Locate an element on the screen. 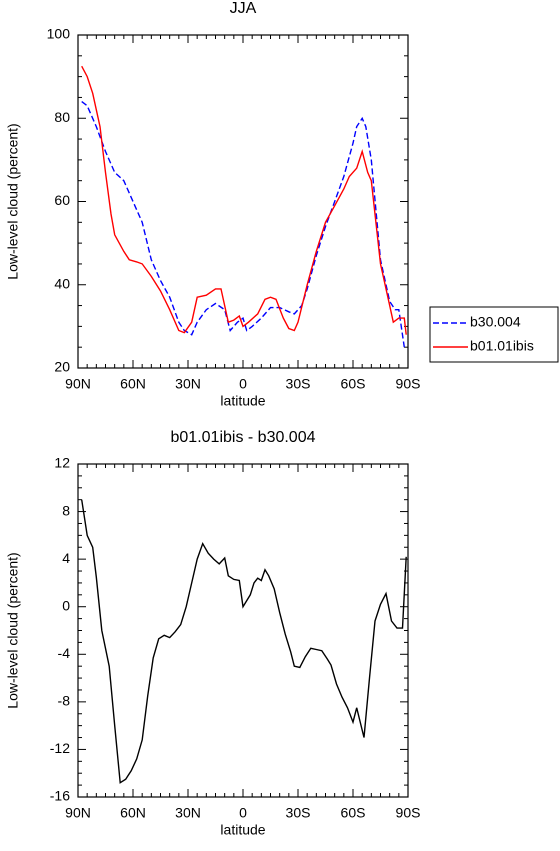  y-tick-label: -4 is located at coordinates (64, 653).